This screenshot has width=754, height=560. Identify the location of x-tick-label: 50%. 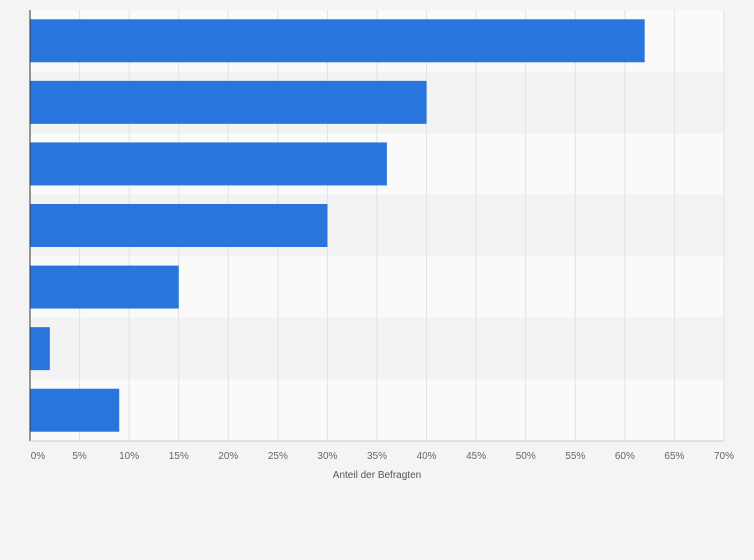
(526, 456).